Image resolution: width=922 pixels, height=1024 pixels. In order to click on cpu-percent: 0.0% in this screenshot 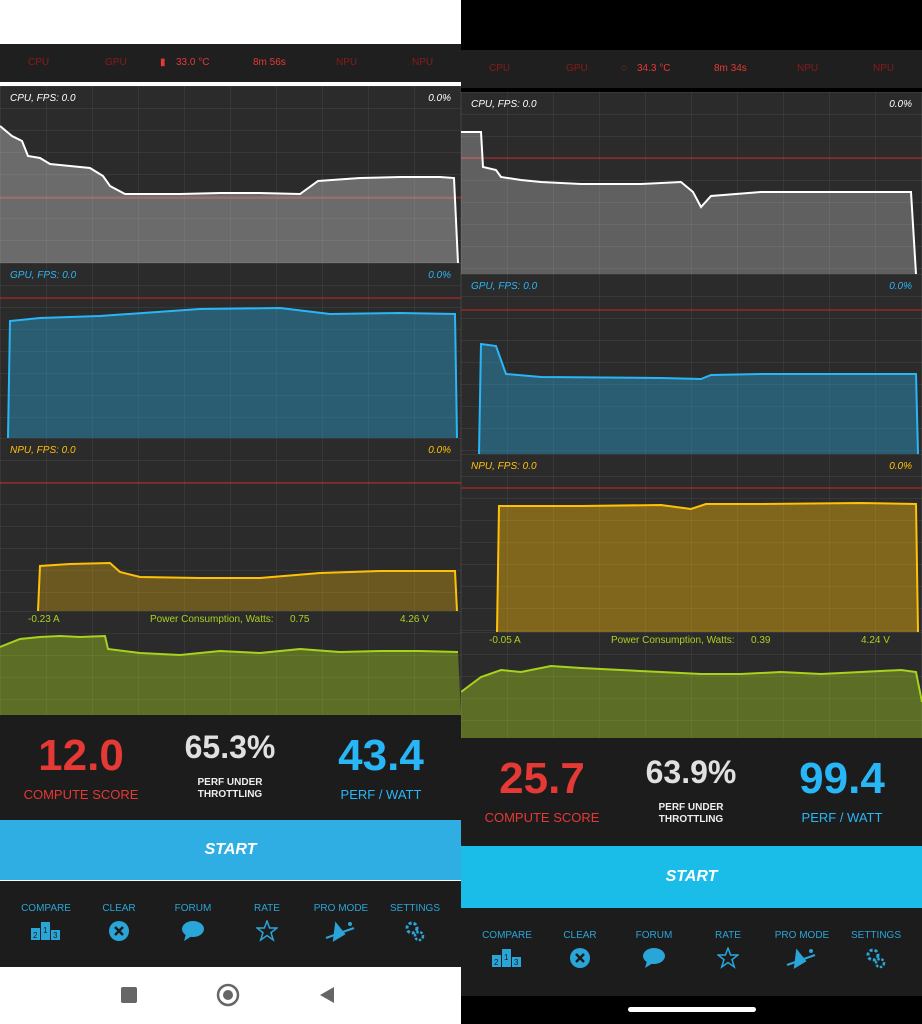, I will do `click(439, 98)`.